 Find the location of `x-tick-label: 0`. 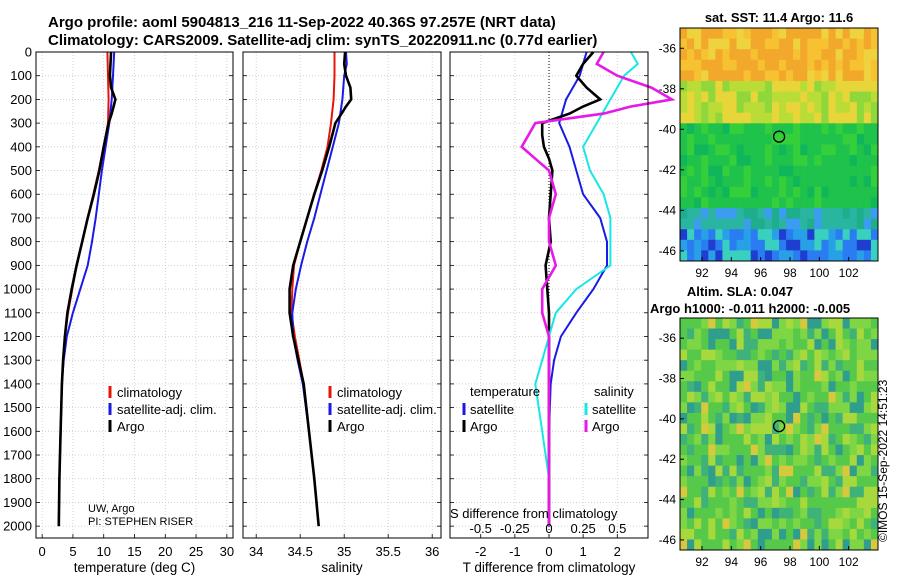

x-tick-label: 0 is located at coordinates (548, 551).